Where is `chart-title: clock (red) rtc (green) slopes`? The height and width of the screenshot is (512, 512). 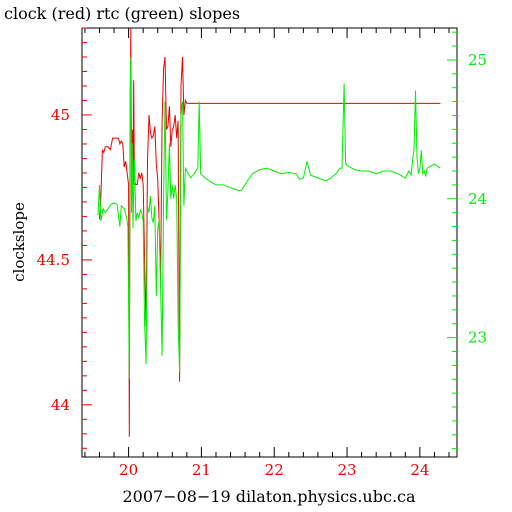 chart-title: clock (red) rtc (green) slopes is located at coordinates (122, 13).